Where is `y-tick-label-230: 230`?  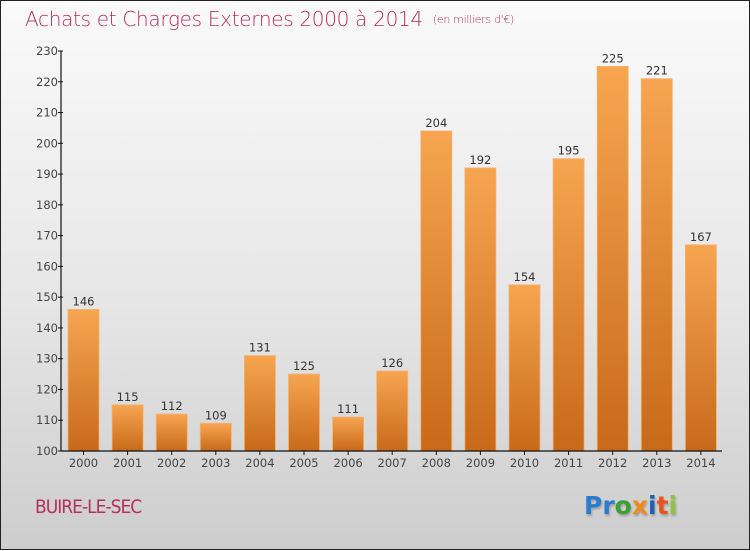
y-tick-label-230: 230 is located at coordinates (47, 51).